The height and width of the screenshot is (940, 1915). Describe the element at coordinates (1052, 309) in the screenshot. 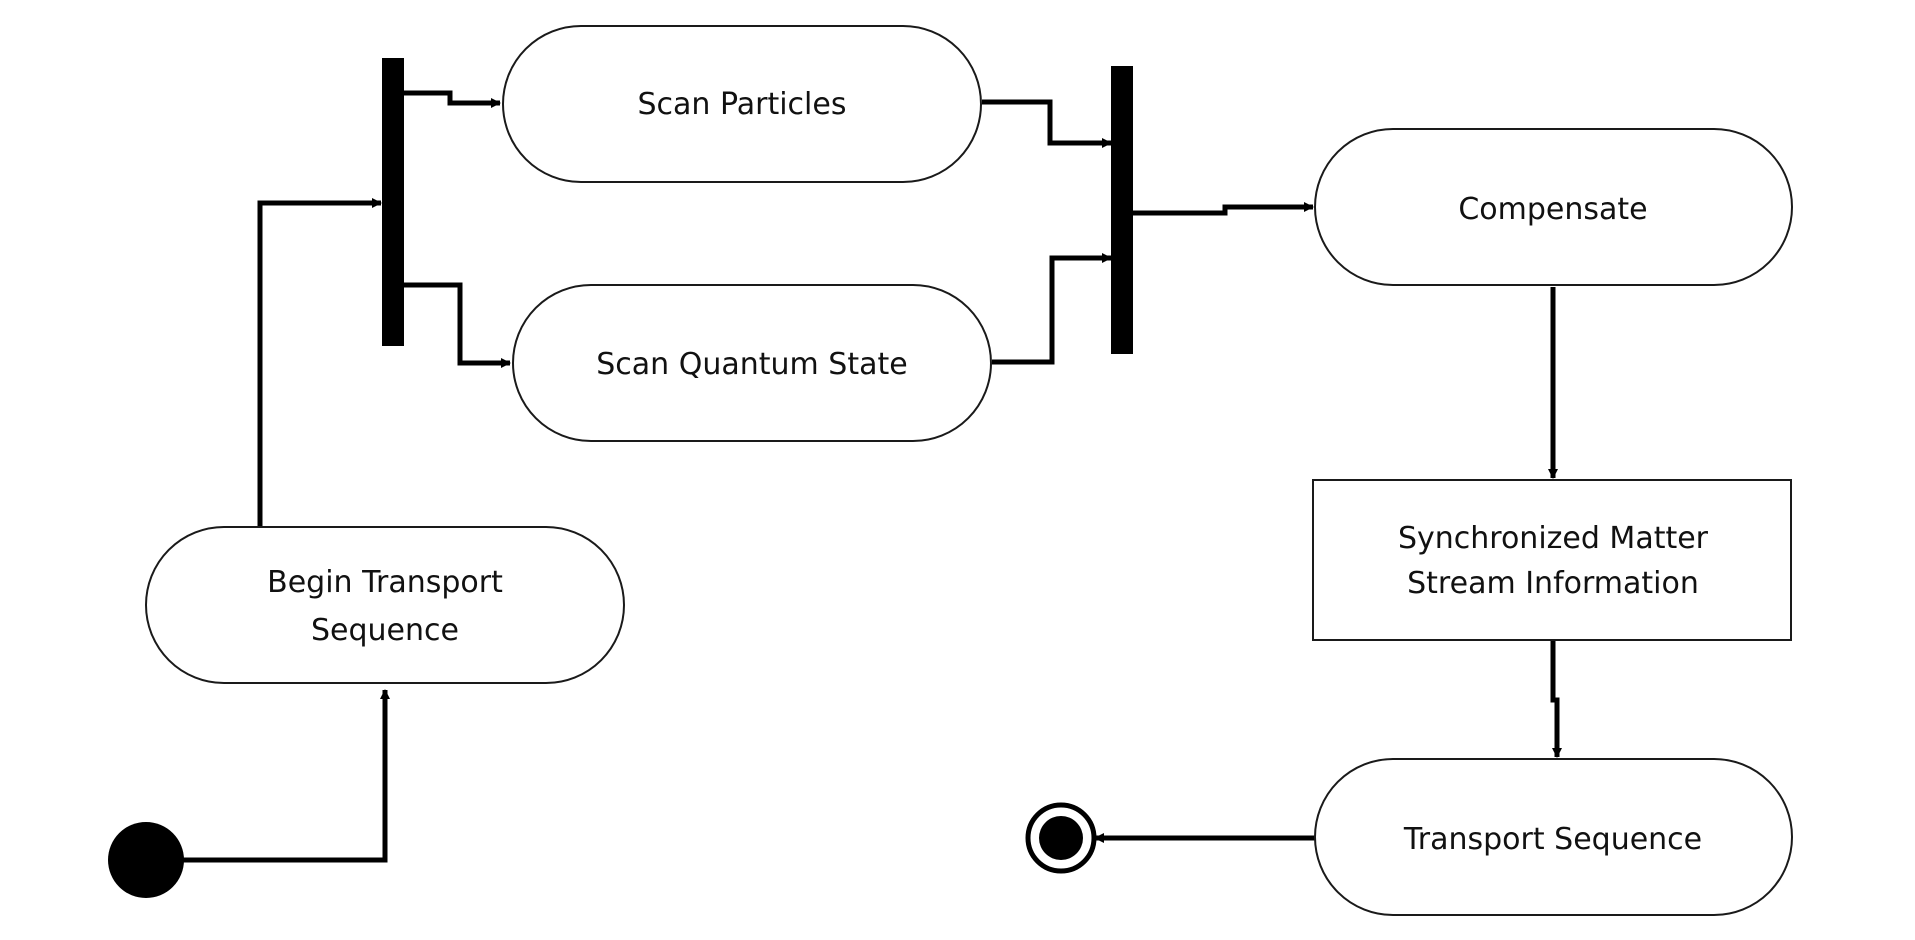

I see `edge-scan-quantum-to-join` at that location.